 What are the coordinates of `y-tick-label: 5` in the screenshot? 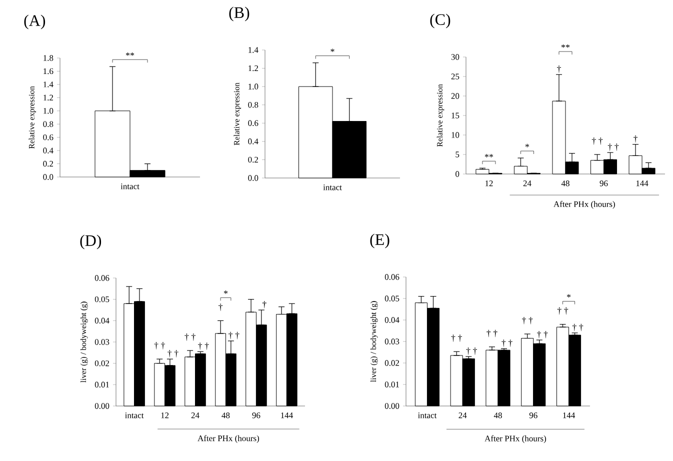 It's located at (458, 155).